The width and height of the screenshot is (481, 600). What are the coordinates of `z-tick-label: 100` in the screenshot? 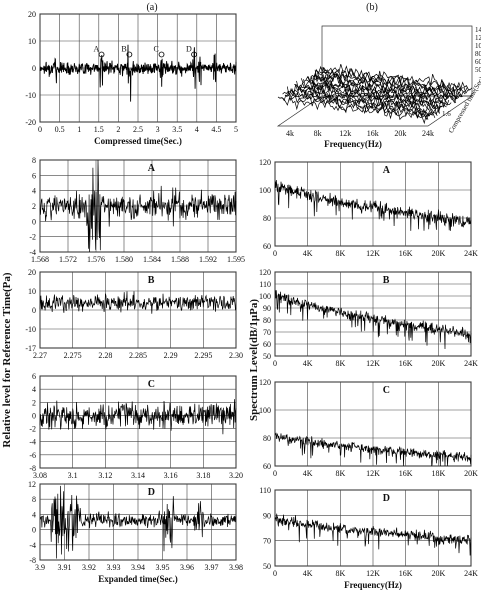 It's located at (478, 46).